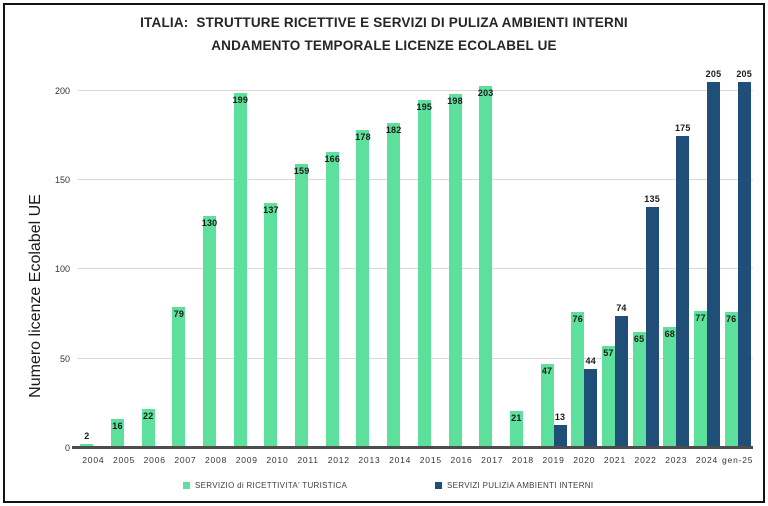 This screenshot has width=768, height=506. Describe the element at coordinates (560, 416) in the screenshot. I see `bar-value-pulizia-2019: 13` at that location.